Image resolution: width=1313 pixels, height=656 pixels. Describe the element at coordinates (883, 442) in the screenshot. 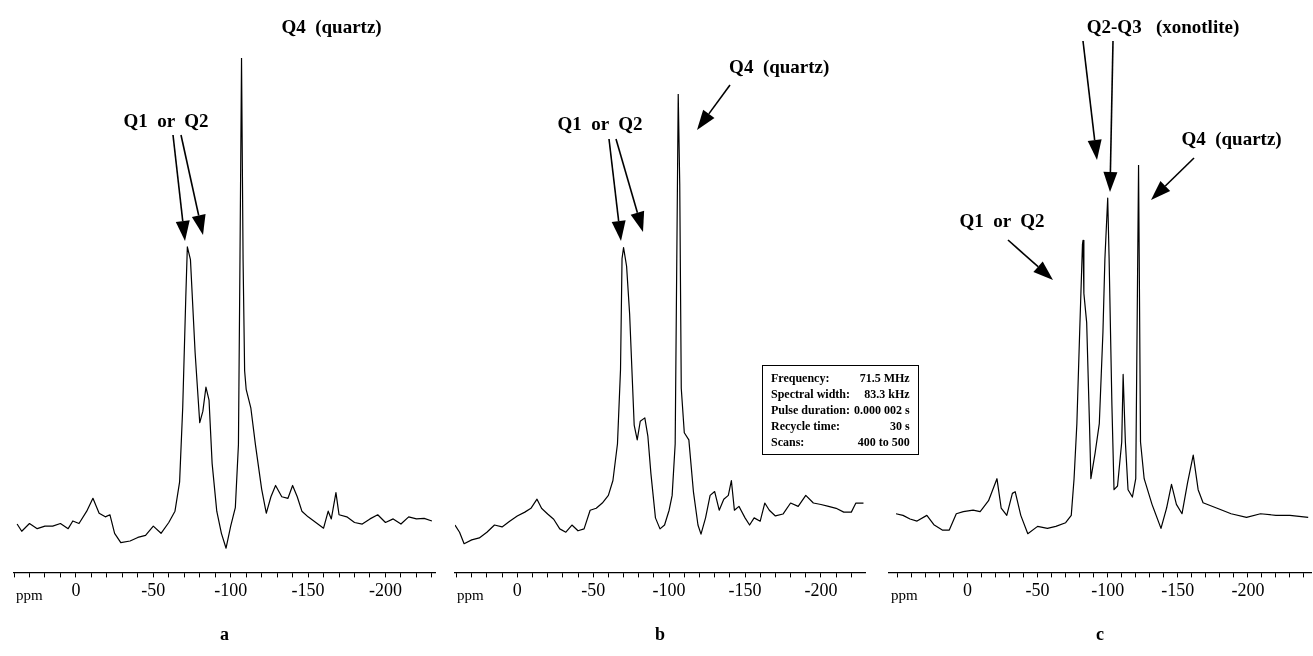

I see `annotation: 400 to 500` at that location.